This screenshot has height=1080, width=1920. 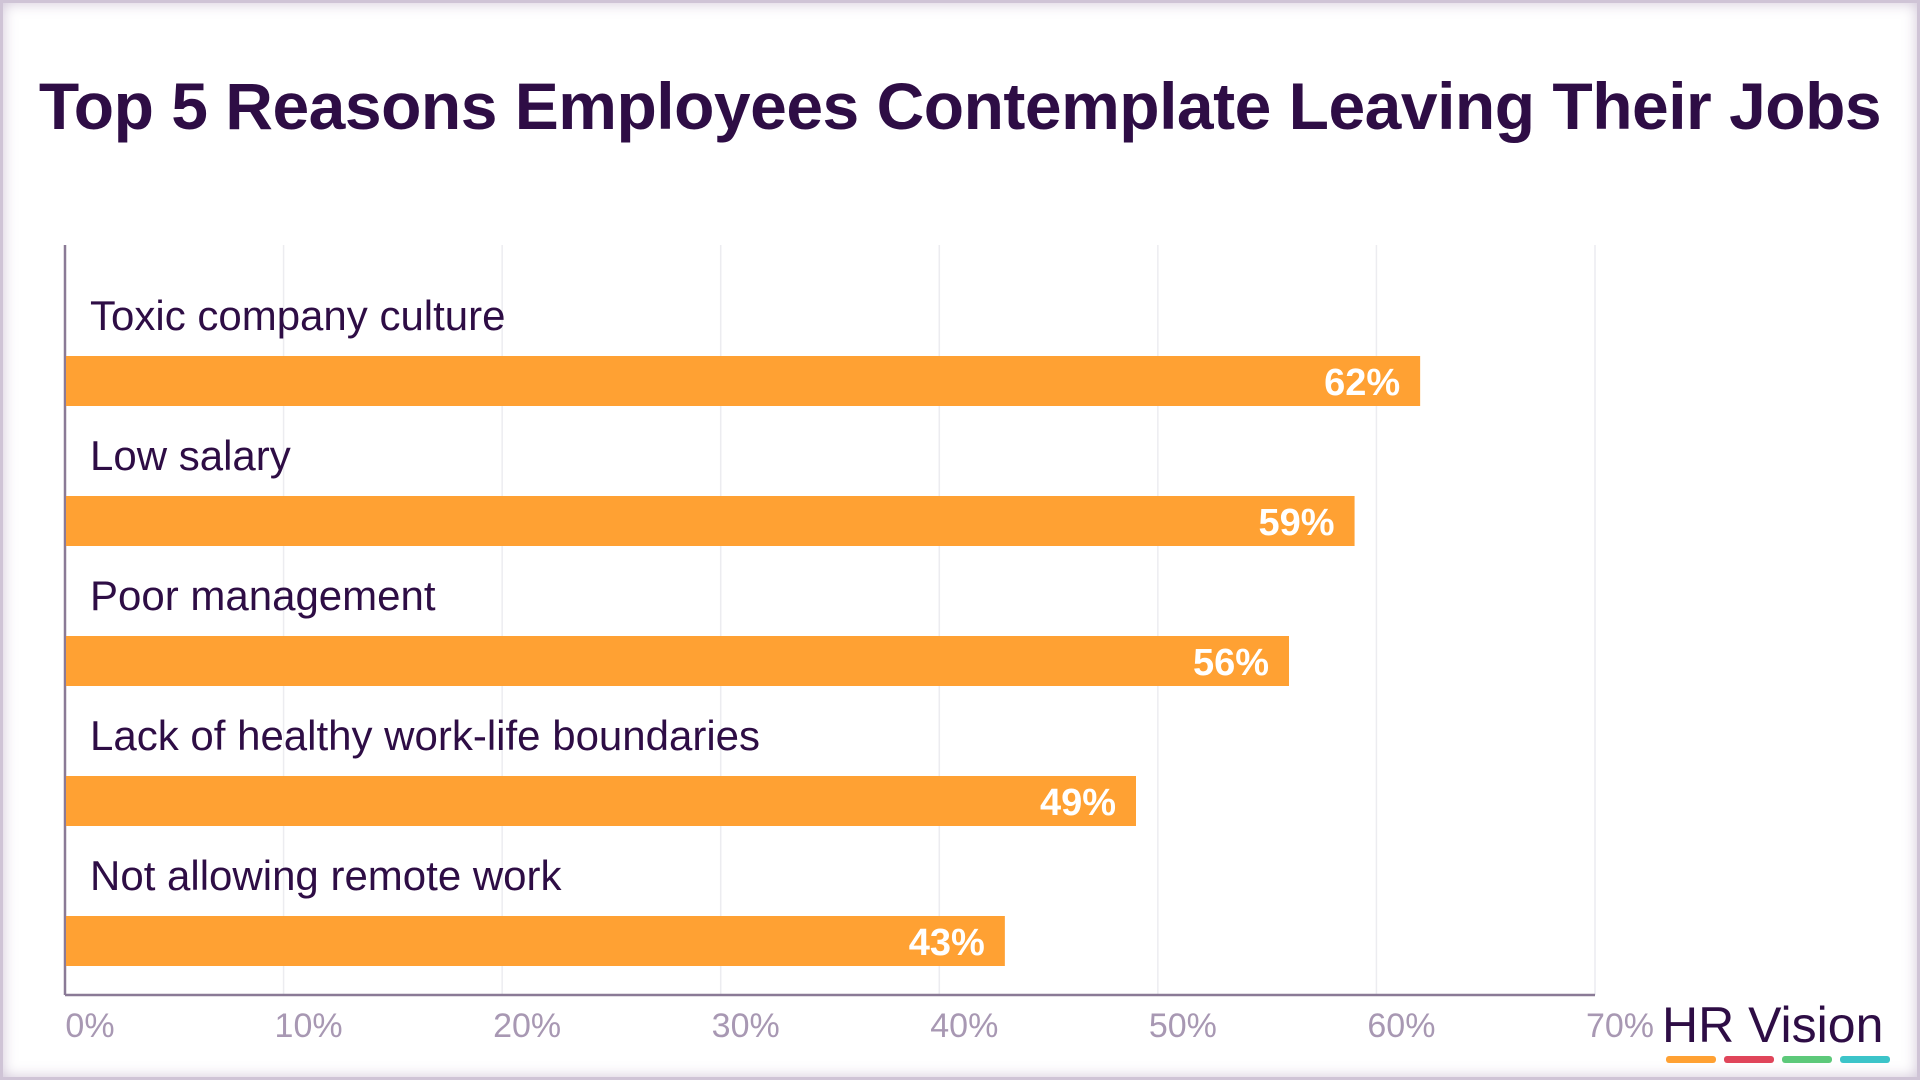 I want to click on category-label: Lack of healthy work-life boundaries, so click(x=425, y=735).